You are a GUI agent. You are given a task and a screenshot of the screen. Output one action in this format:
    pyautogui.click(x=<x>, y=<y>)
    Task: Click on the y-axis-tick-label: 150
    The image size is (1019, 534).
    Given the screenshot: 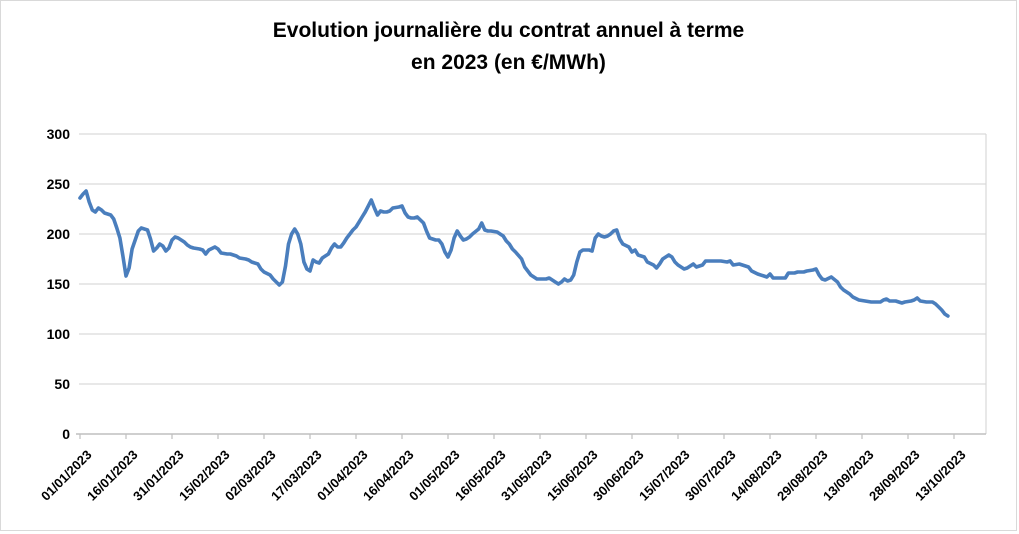 What is the action you would take?
    pyautogui.click(x=58, y=284)
    